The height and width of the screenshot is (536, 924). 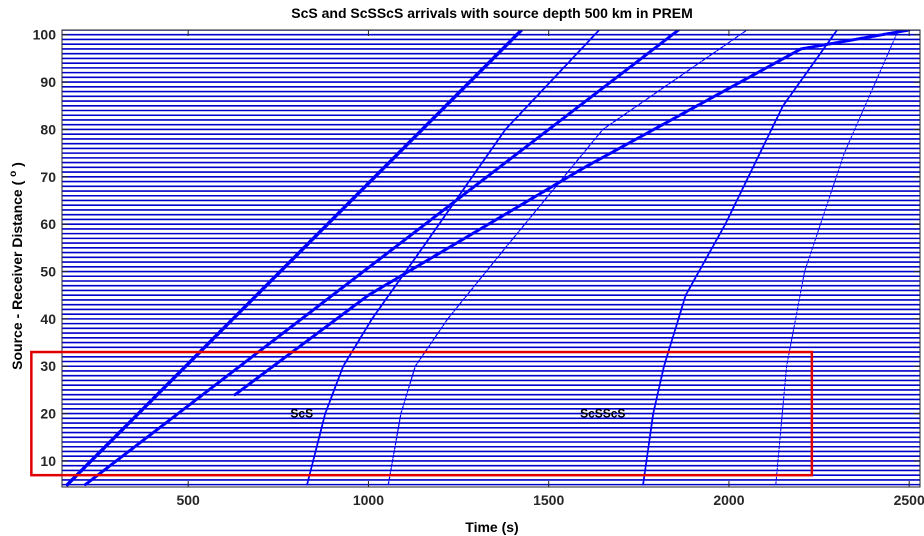 What do you see at coordinates (491, 527) in the screenshot?
I see `x-axis-label: Time (s)` at bounding box center [491, 527].